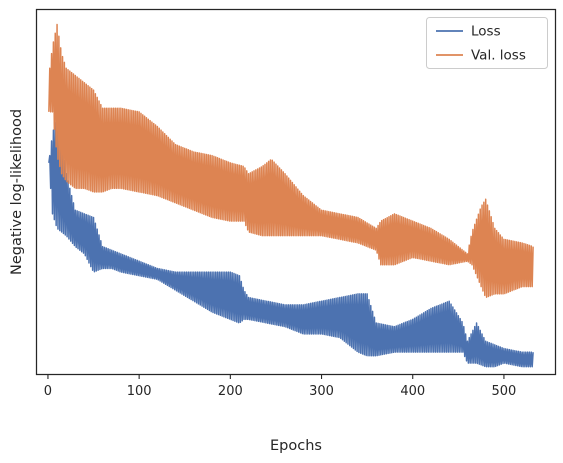 The image size is (563, 463). Describe the element at coordinates (412, 391) in the screenshot. I see `x-tick-label: 400` at that location.